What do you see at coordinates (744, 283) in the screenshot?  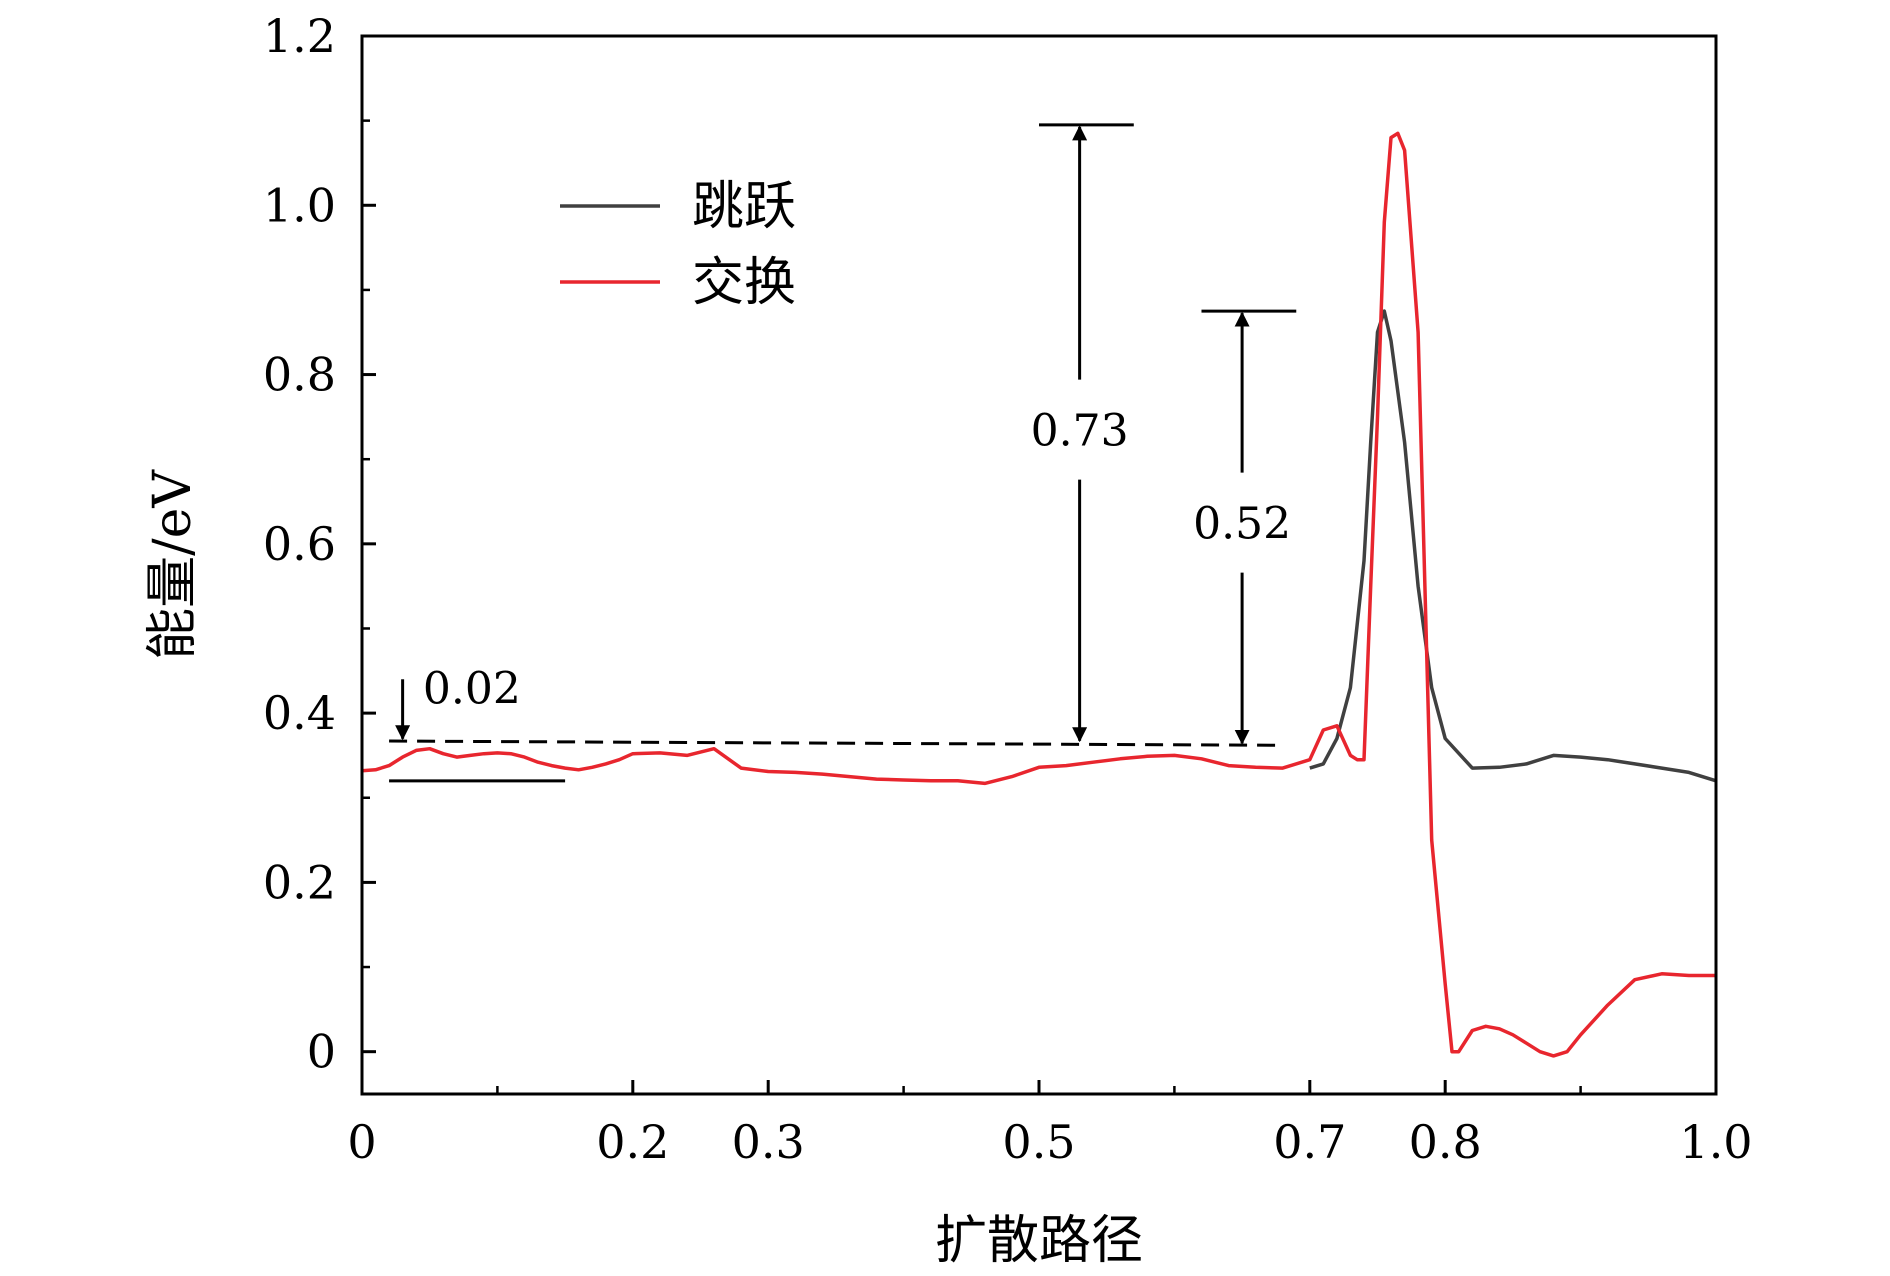 I see `legend-label: 交换` at bounding box center [744, 283].